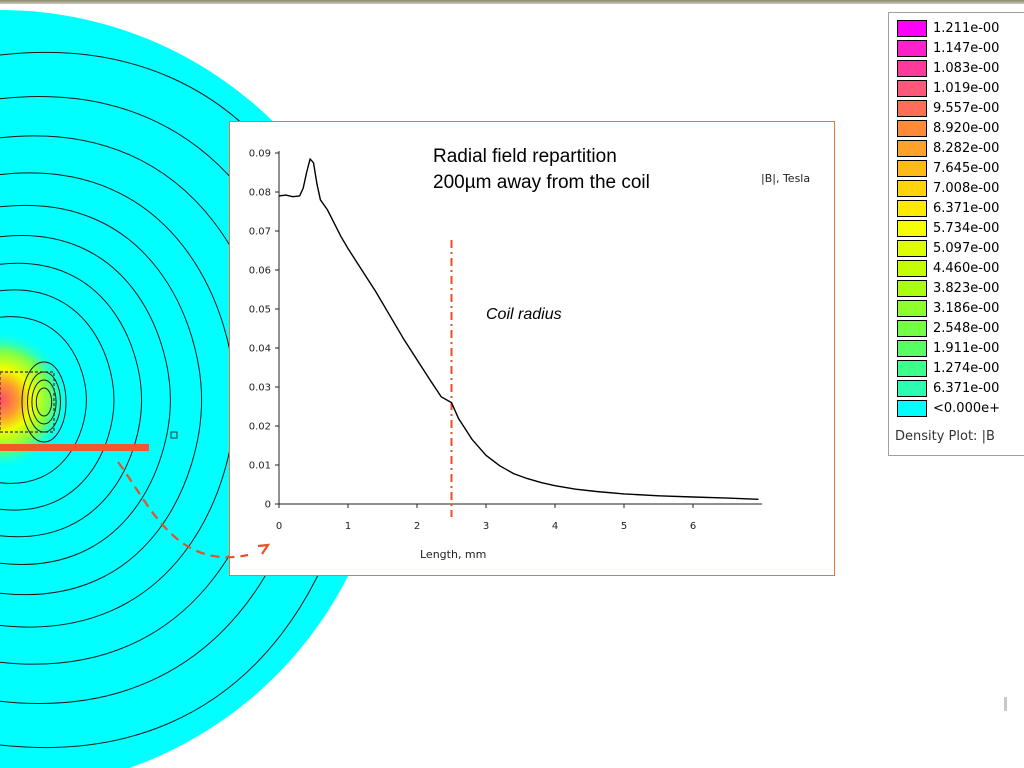  I want to click on legend-label: 9.557e-00, so click(966, 108).